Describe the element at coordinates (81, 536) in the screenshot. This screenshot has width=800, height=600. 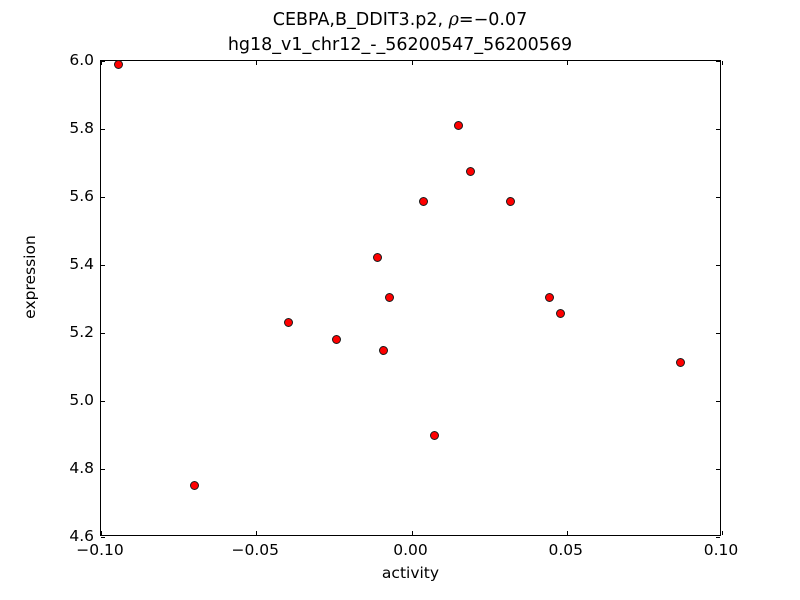
I see `y-tick-label: 4.6` at that location.